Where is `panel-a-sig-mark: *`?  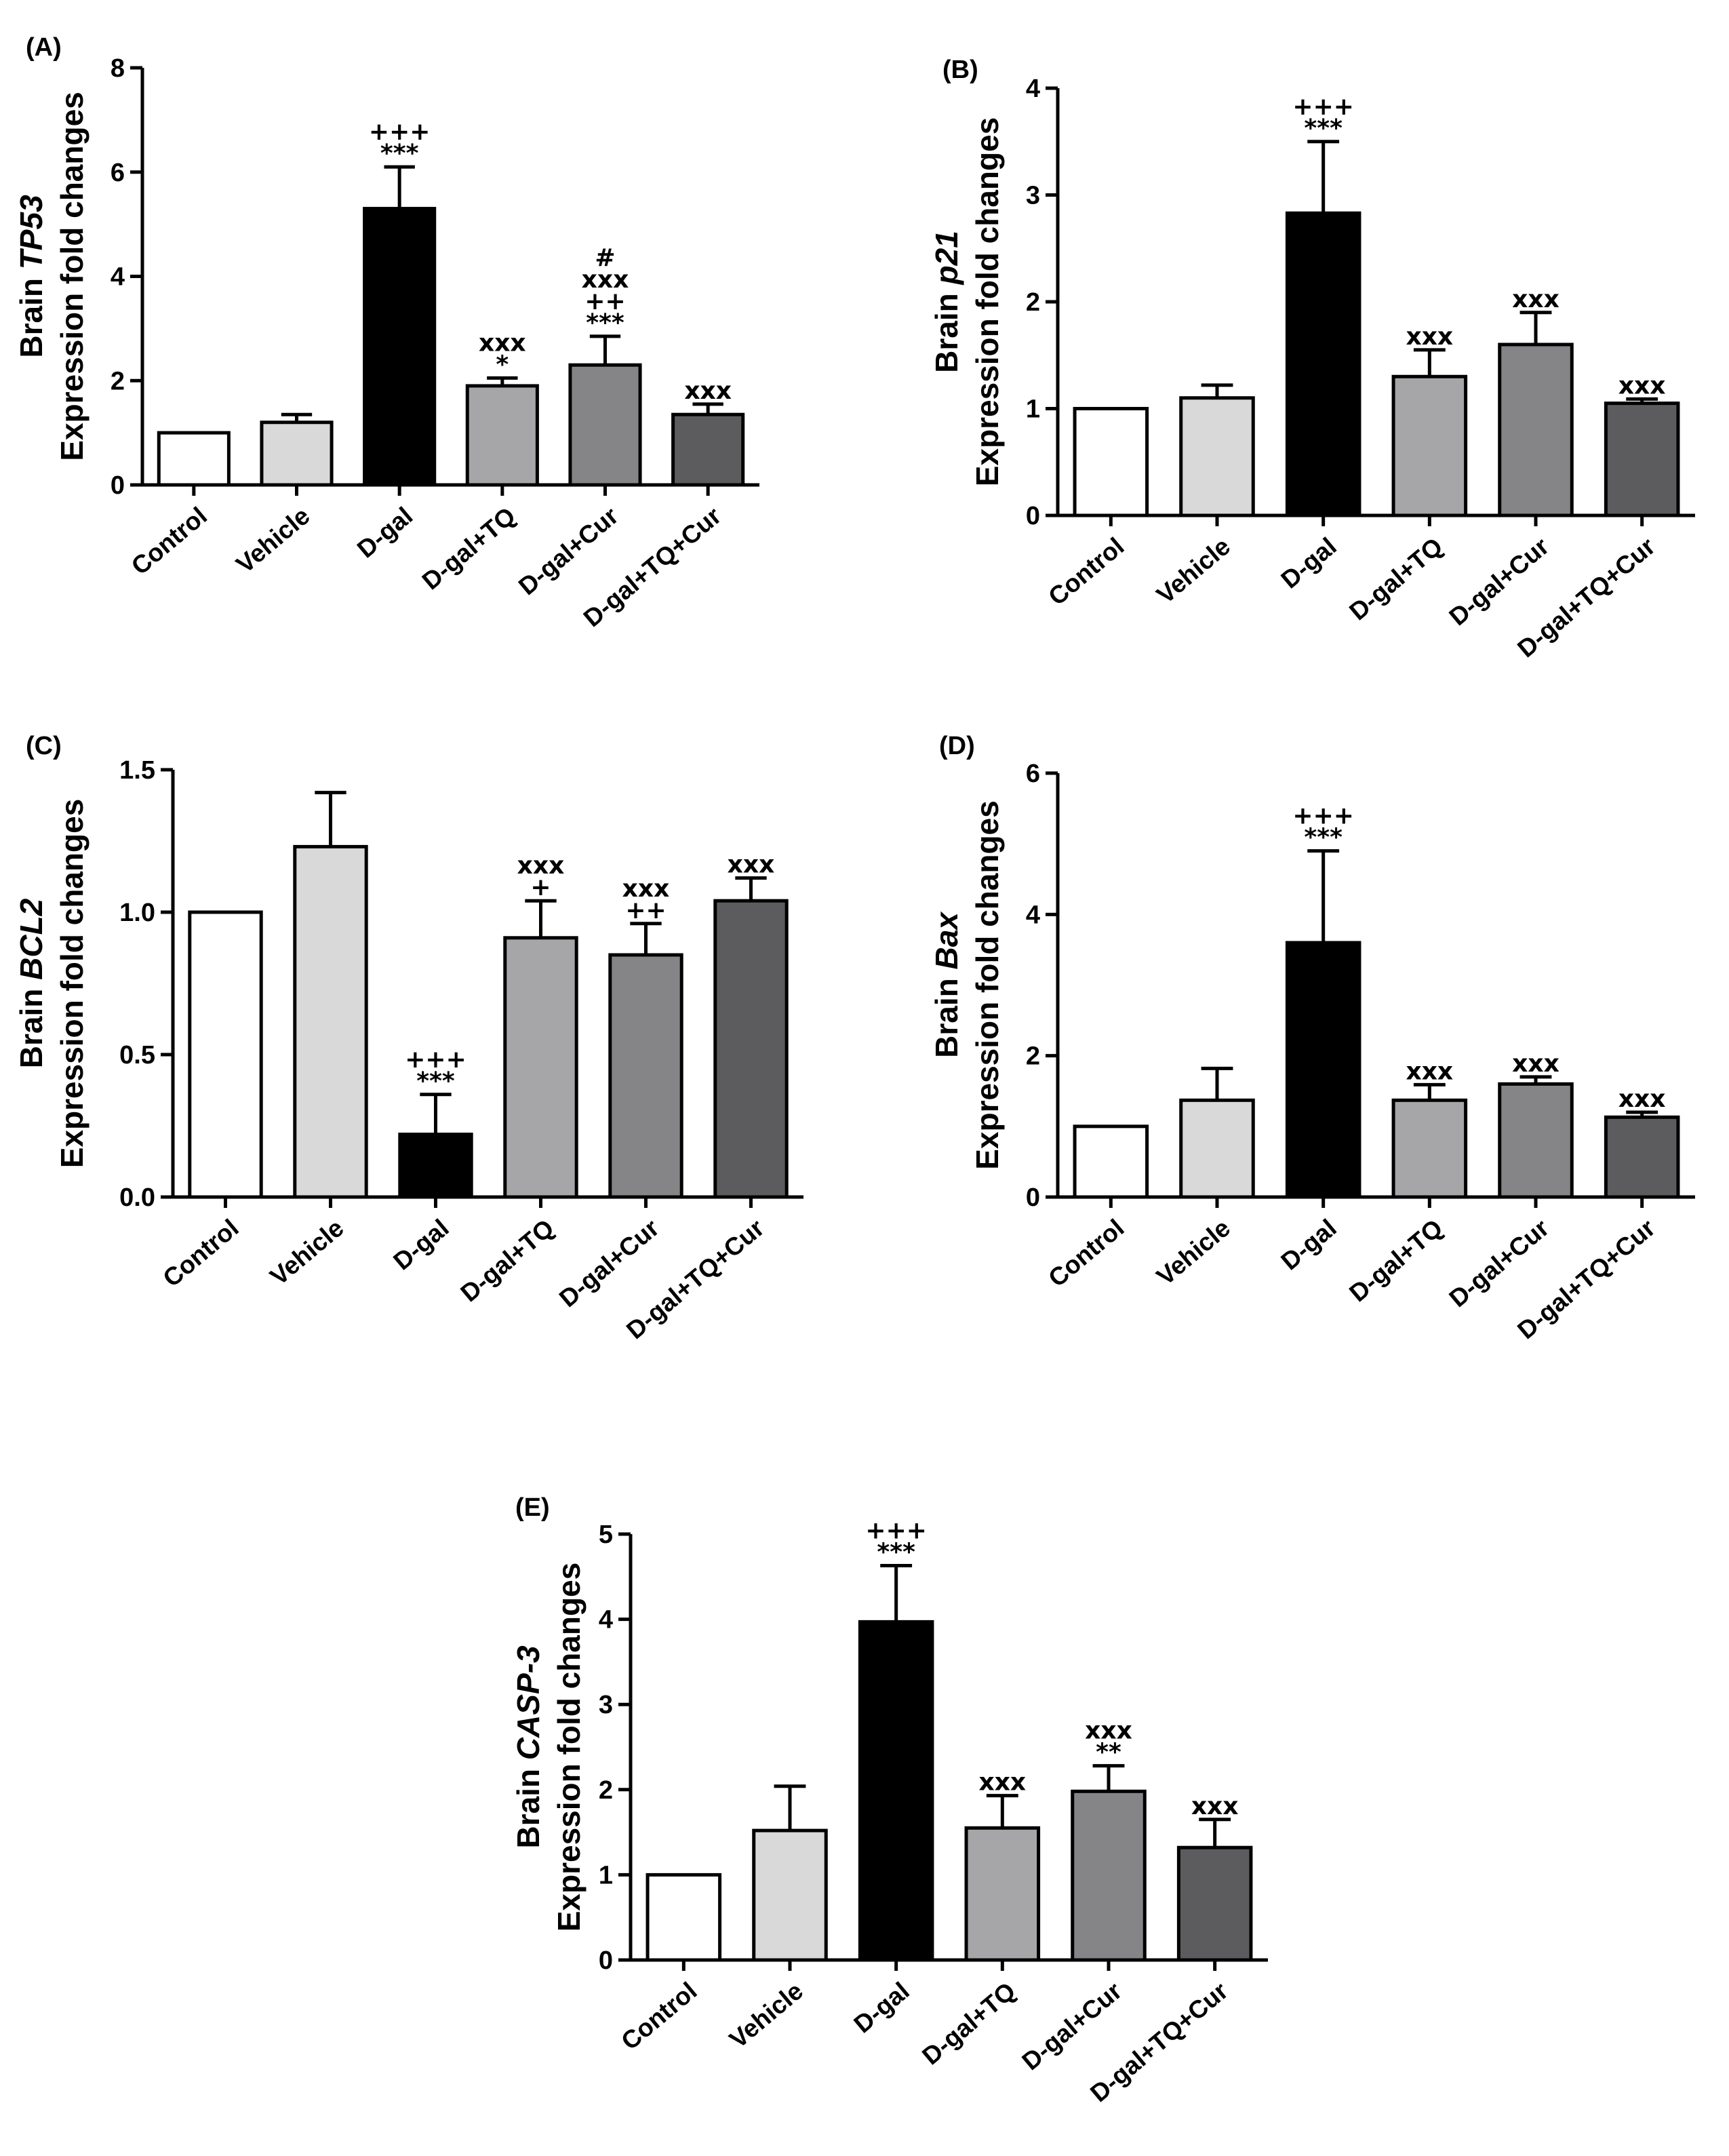 panel-a-sig-mark: * is located at coordinates (502, 364).